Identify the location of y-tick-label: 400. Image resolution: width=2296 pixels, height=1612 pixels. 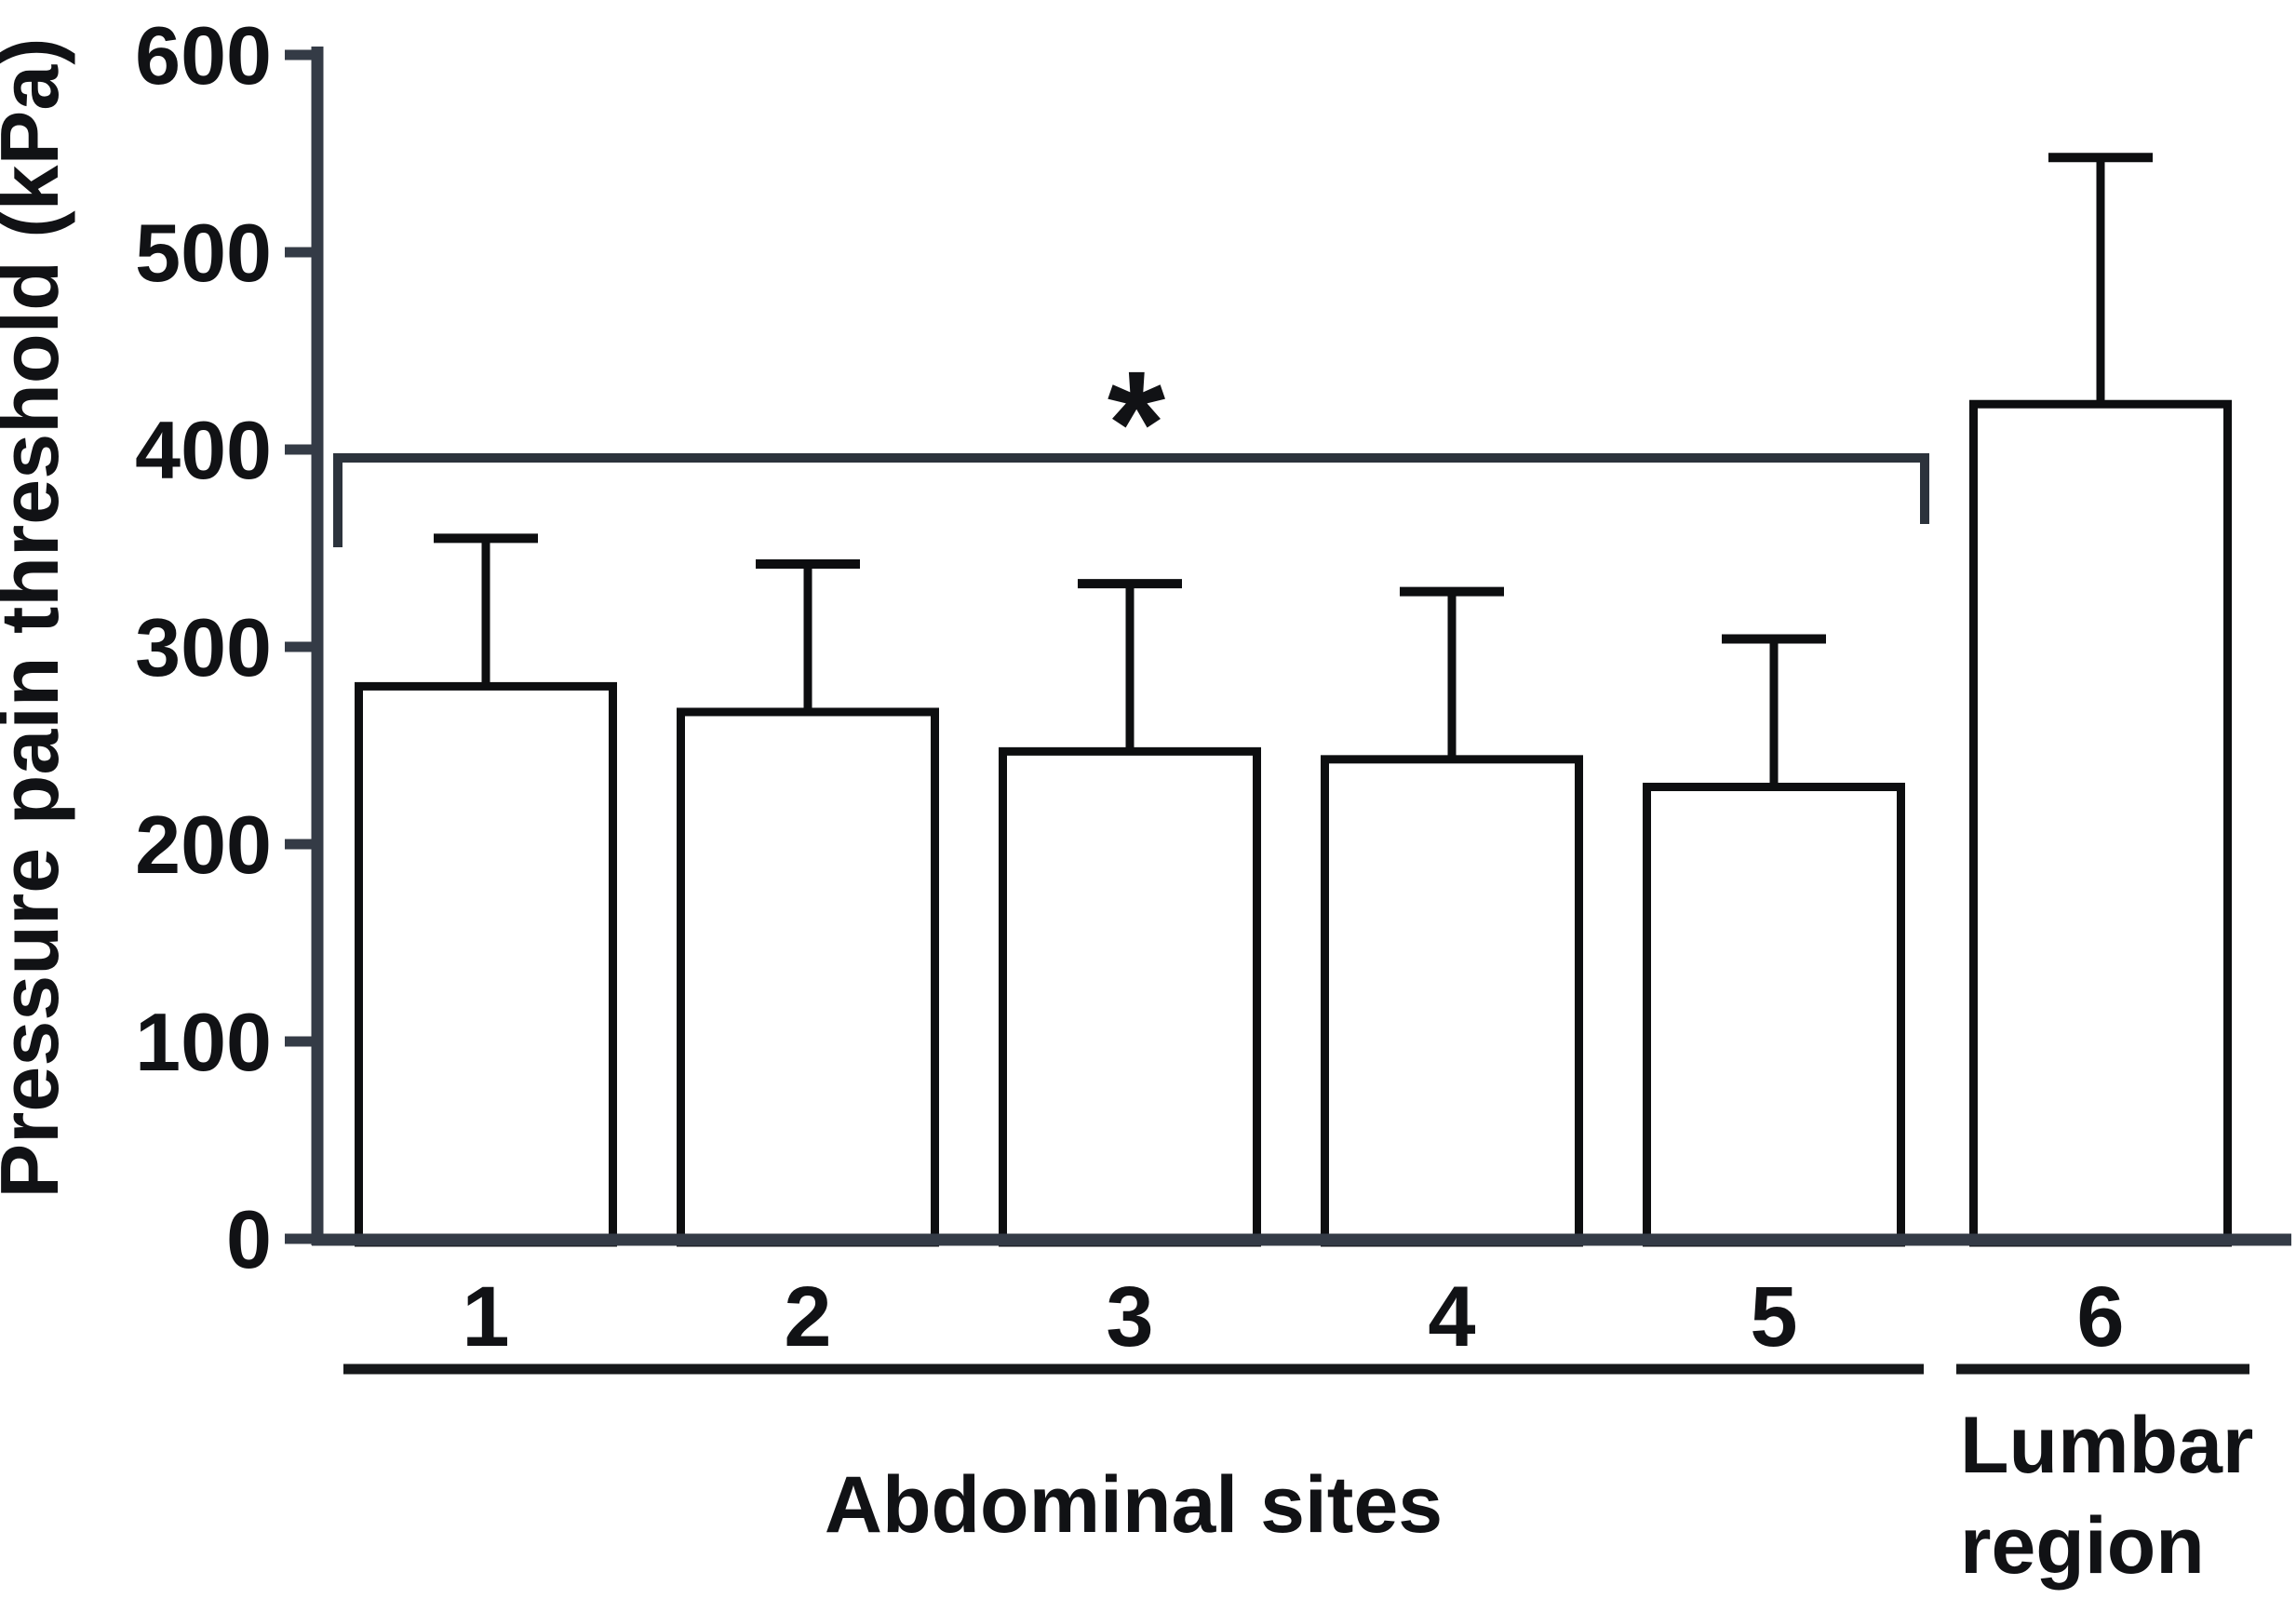
(204, 450).